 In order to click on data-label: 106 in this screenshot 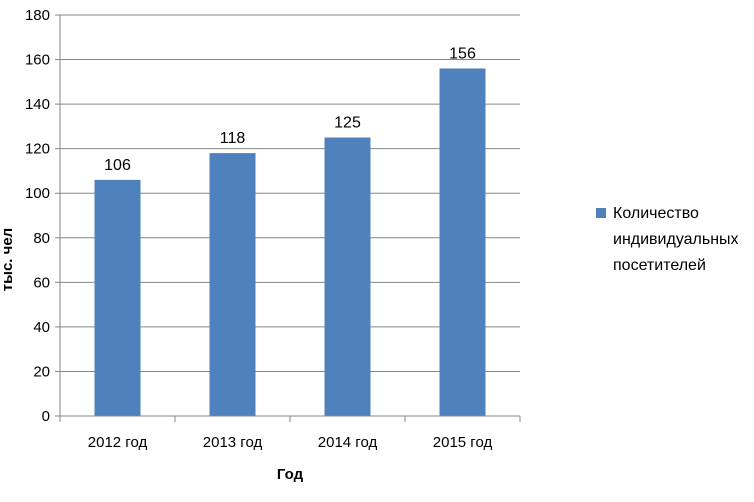, I will do `click(117, 165)`.